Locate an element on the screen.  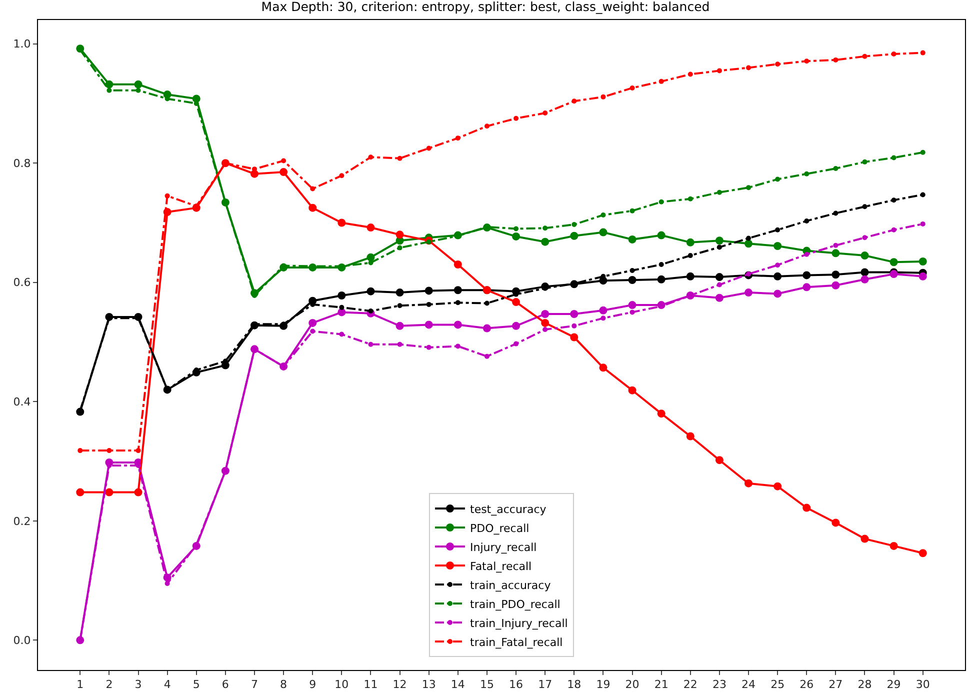
x-tick-label: 6 is located at coordinates (225, 685).